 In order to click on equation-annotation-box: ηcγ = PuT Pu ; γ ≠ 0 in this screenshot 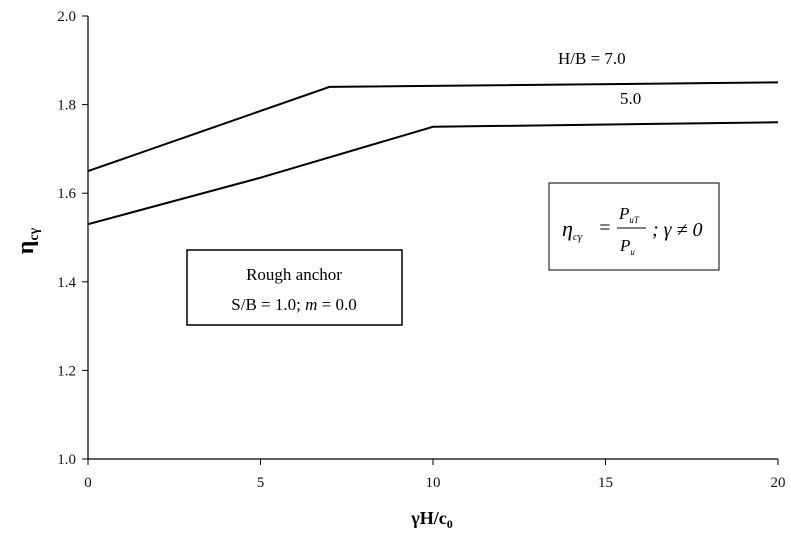, I will do `click(634, 226)`.